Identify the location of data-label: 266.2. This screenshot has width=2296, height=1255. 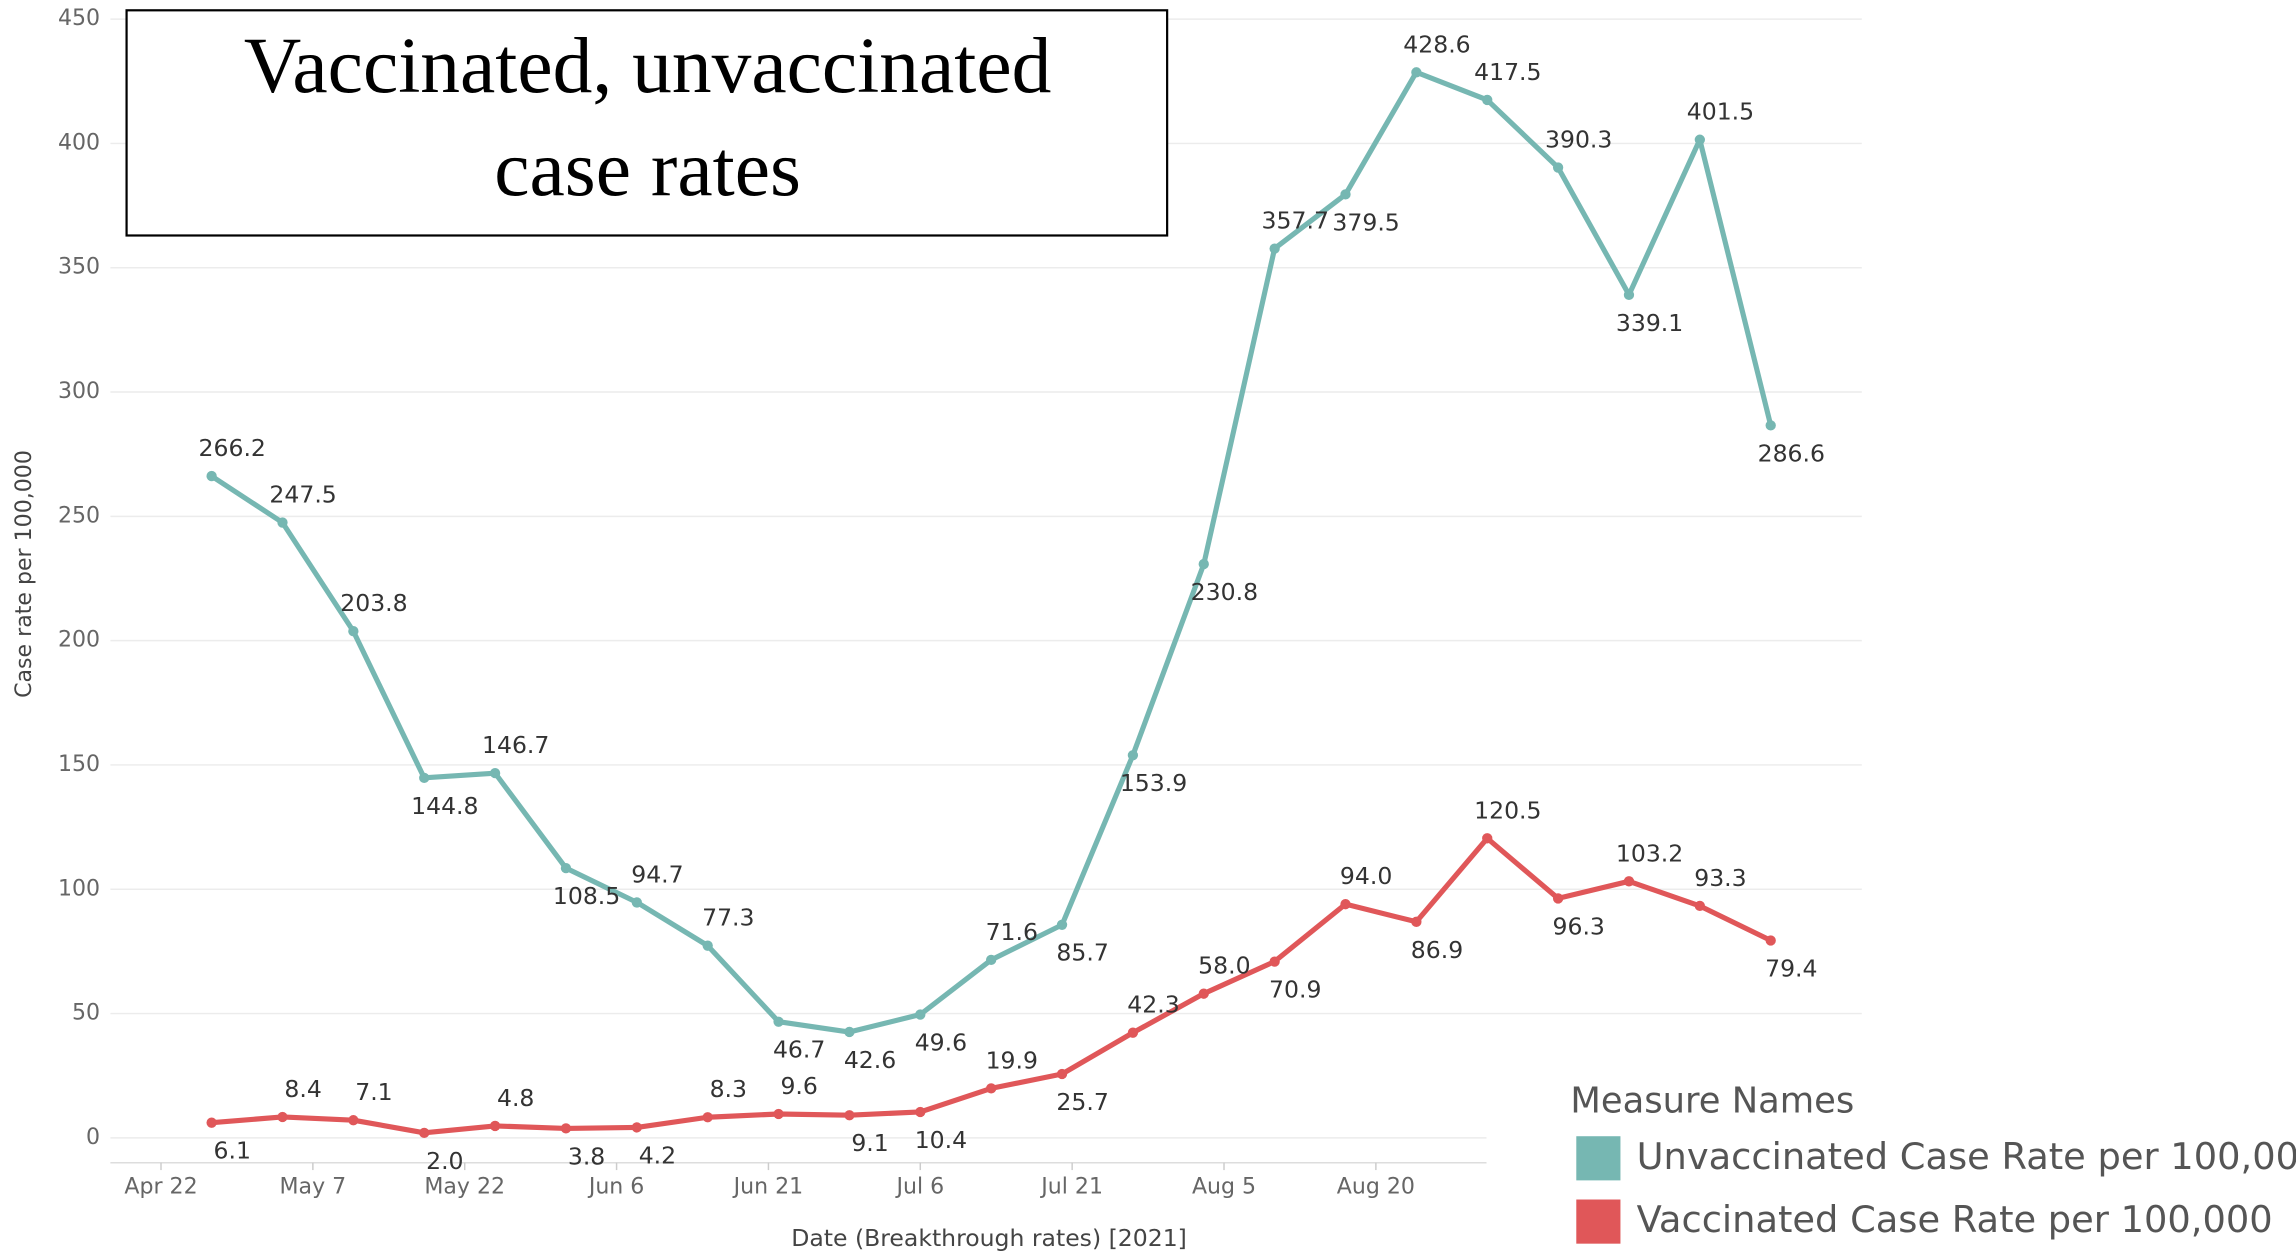
(232, 448).